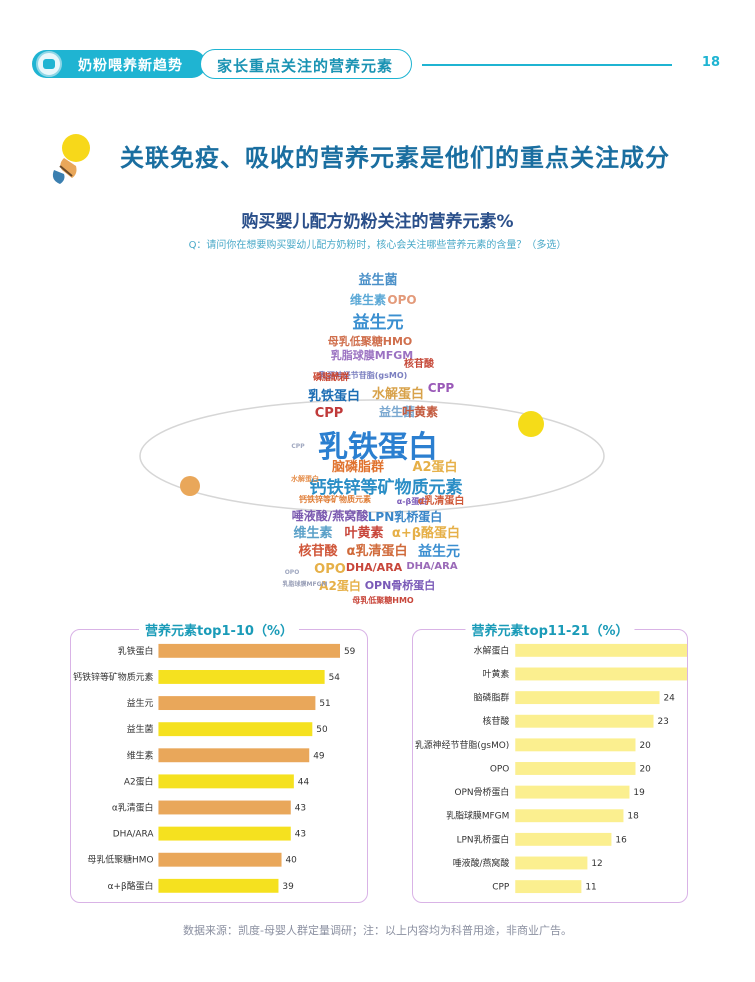 This screenshot has height=982, width=755. What do you see at coordinates (426, 533) in the screenshot?
I see `word-cloud-term: α+β酪蛋白` at bounding box center [426, 533].